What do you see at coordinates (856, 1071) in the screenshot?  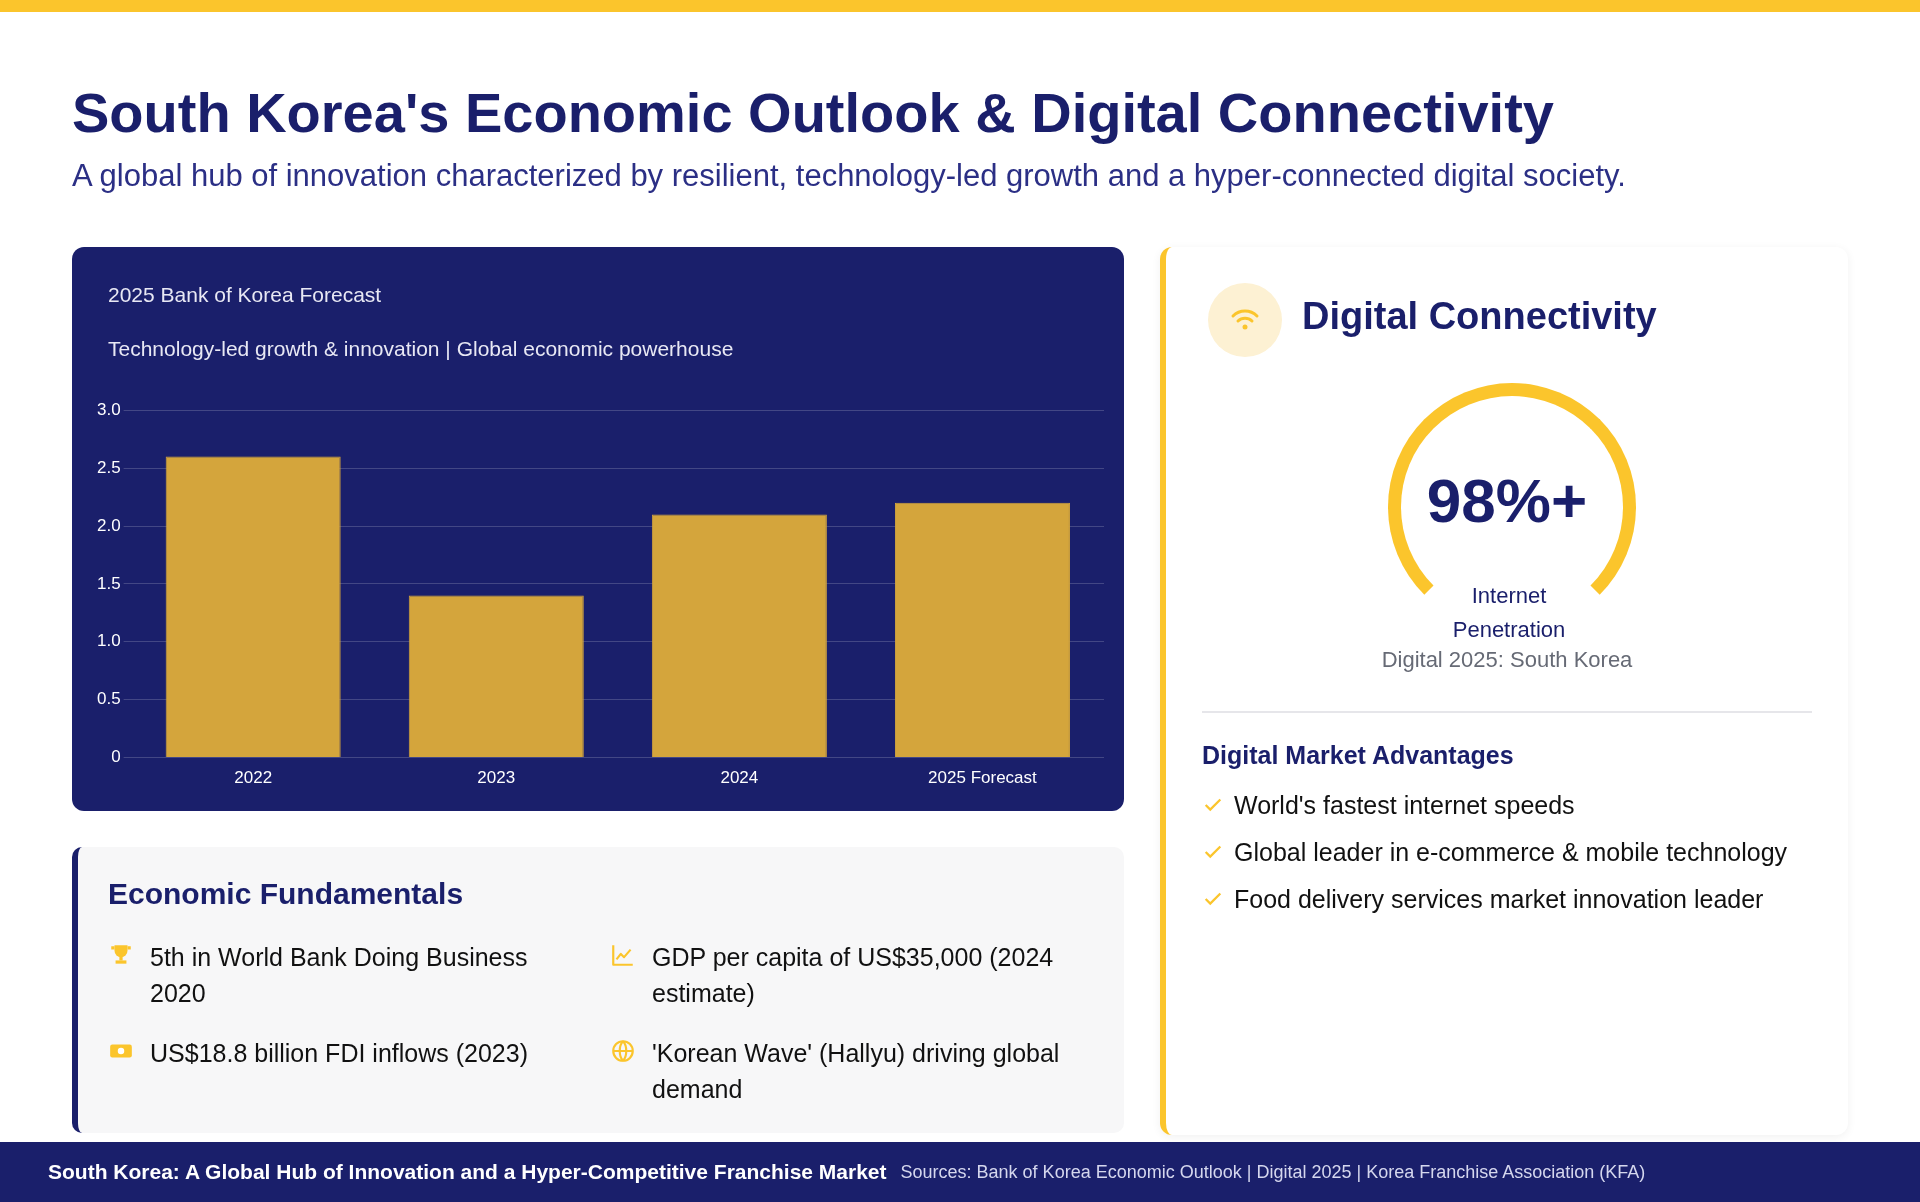 I see `text: 'Korean Wave' (Hallyu) driving global demand` at bounding box center [856, 1071].